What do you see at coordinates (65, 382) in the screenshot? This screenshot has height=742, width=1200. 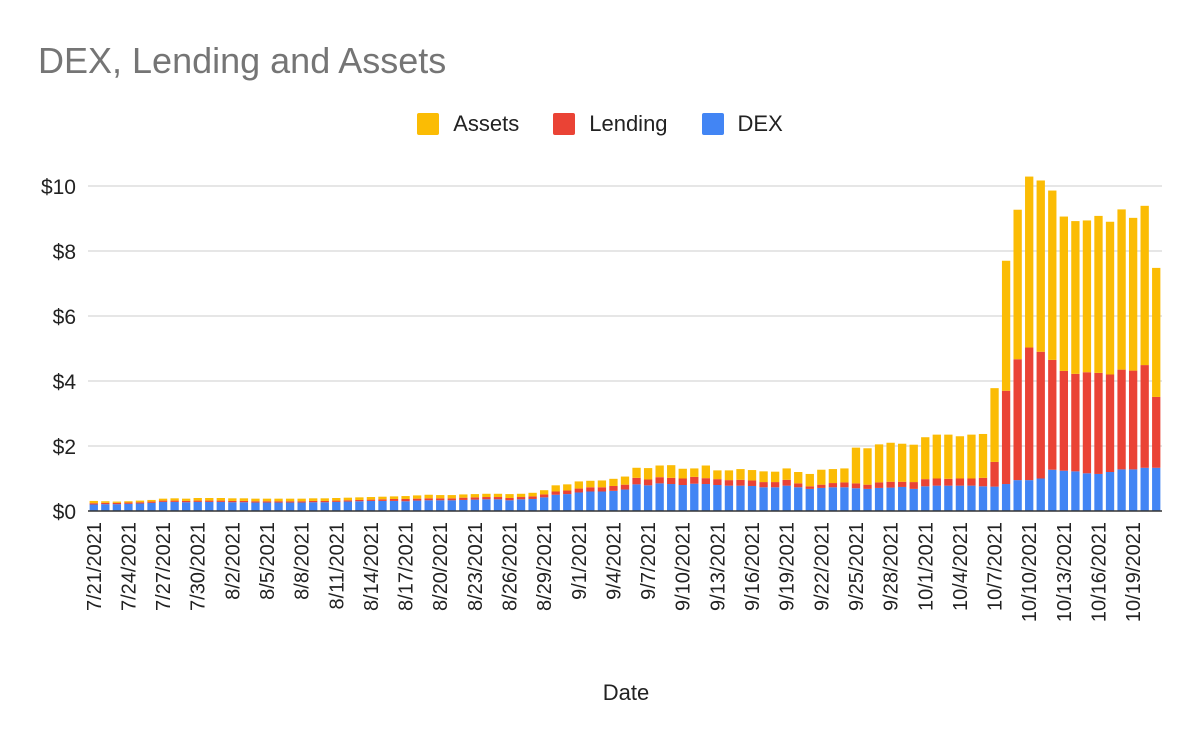 I see `y-tick-label: $4` at bounding box center [65, 382].